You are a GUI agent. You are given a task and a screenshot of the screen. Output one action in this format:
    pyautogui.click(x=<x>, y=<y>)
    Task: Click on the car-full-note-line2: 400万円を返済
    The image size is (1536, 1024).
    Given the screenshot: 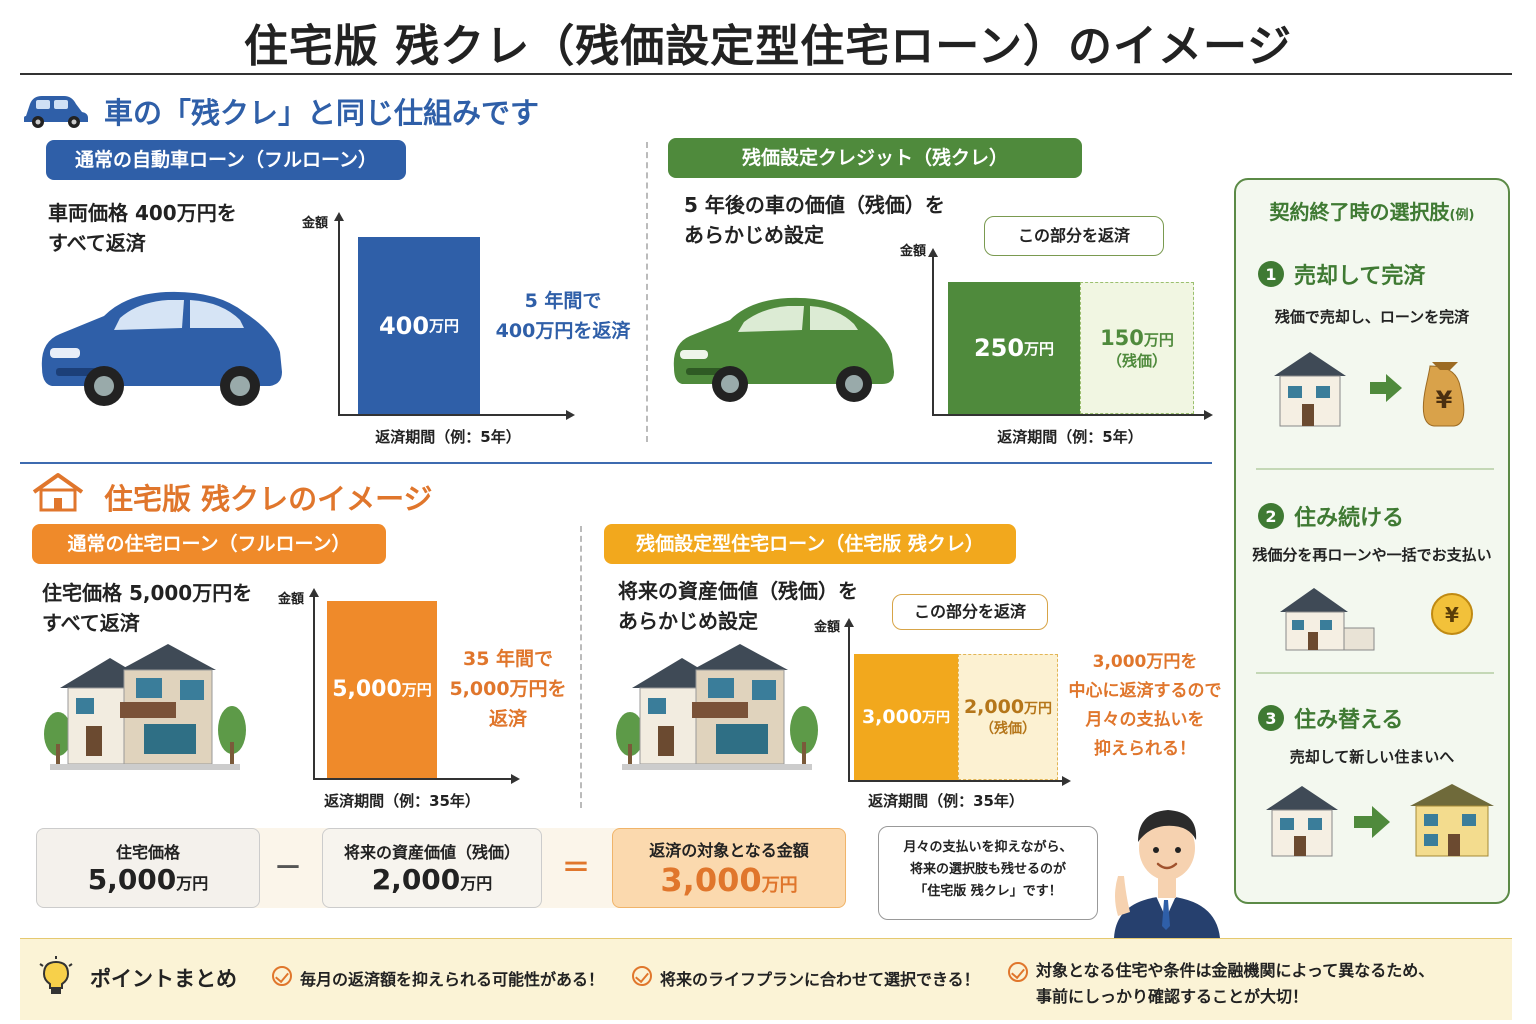 What is the action you would take?
    pyautogui.click(x=563, y=331)
    